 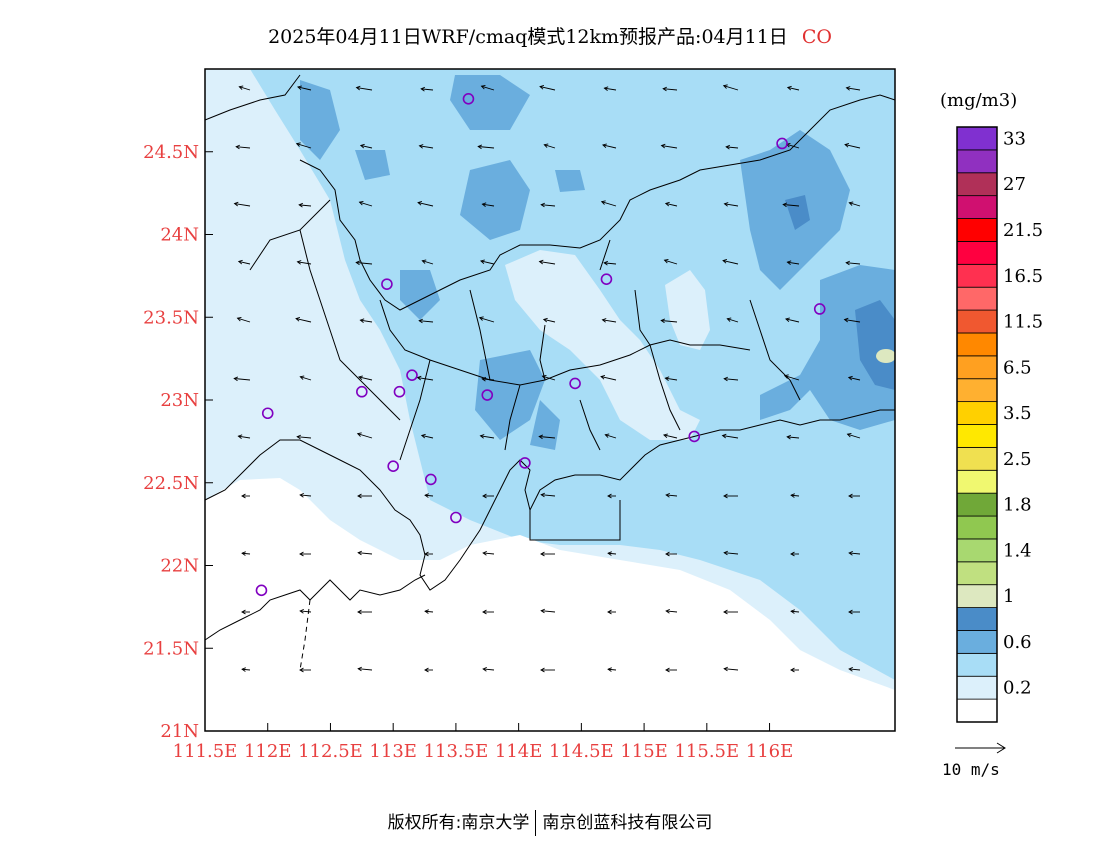 What do you see at coordinates (305, 635) in the screenshot?
I see `sea-boundary-dashed` at bounding box center [305, 635].